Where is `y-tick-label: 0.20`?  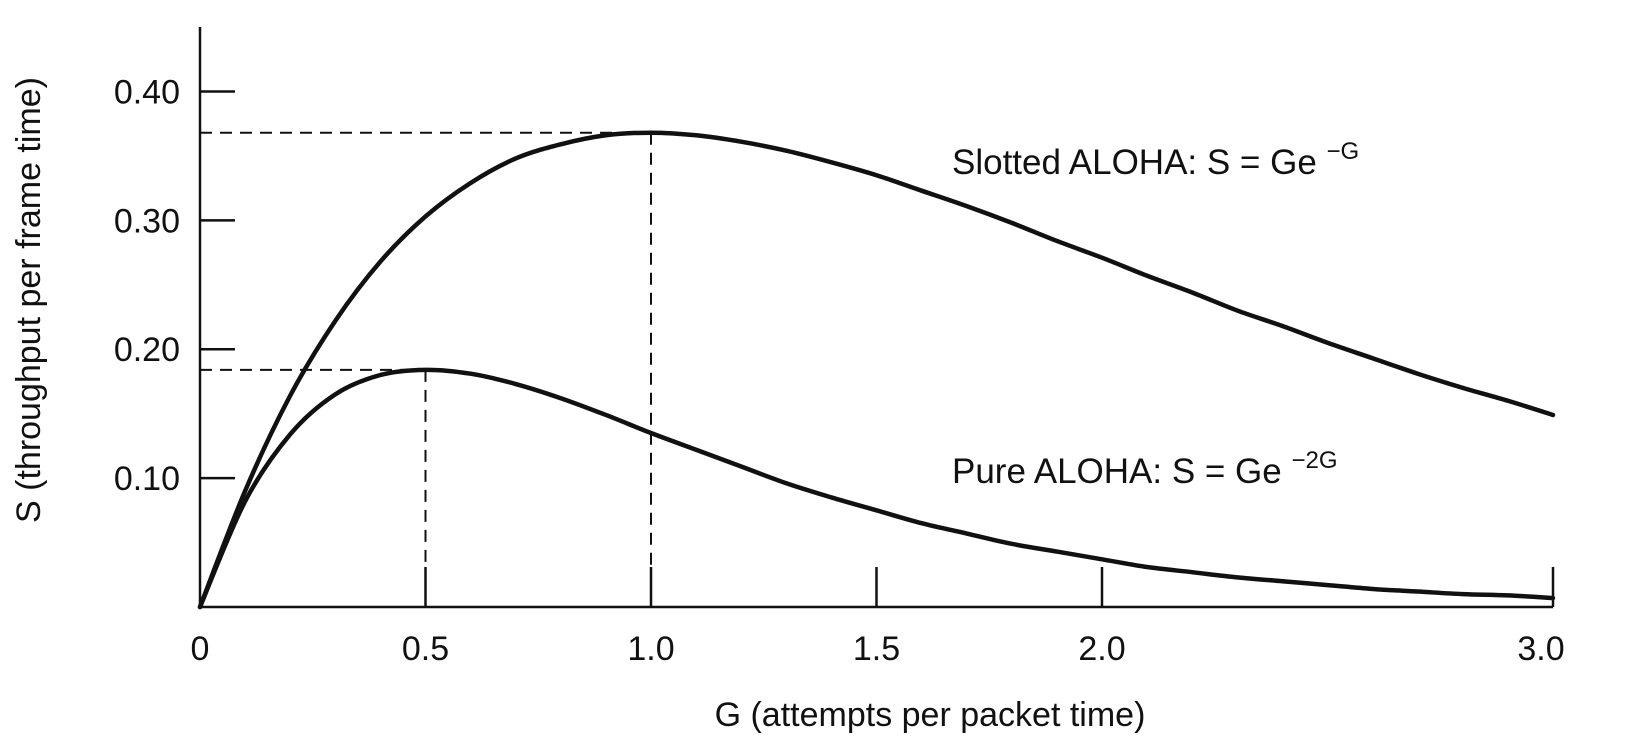
y-tick-label: 0.20 is located at coordinates (147, 350).